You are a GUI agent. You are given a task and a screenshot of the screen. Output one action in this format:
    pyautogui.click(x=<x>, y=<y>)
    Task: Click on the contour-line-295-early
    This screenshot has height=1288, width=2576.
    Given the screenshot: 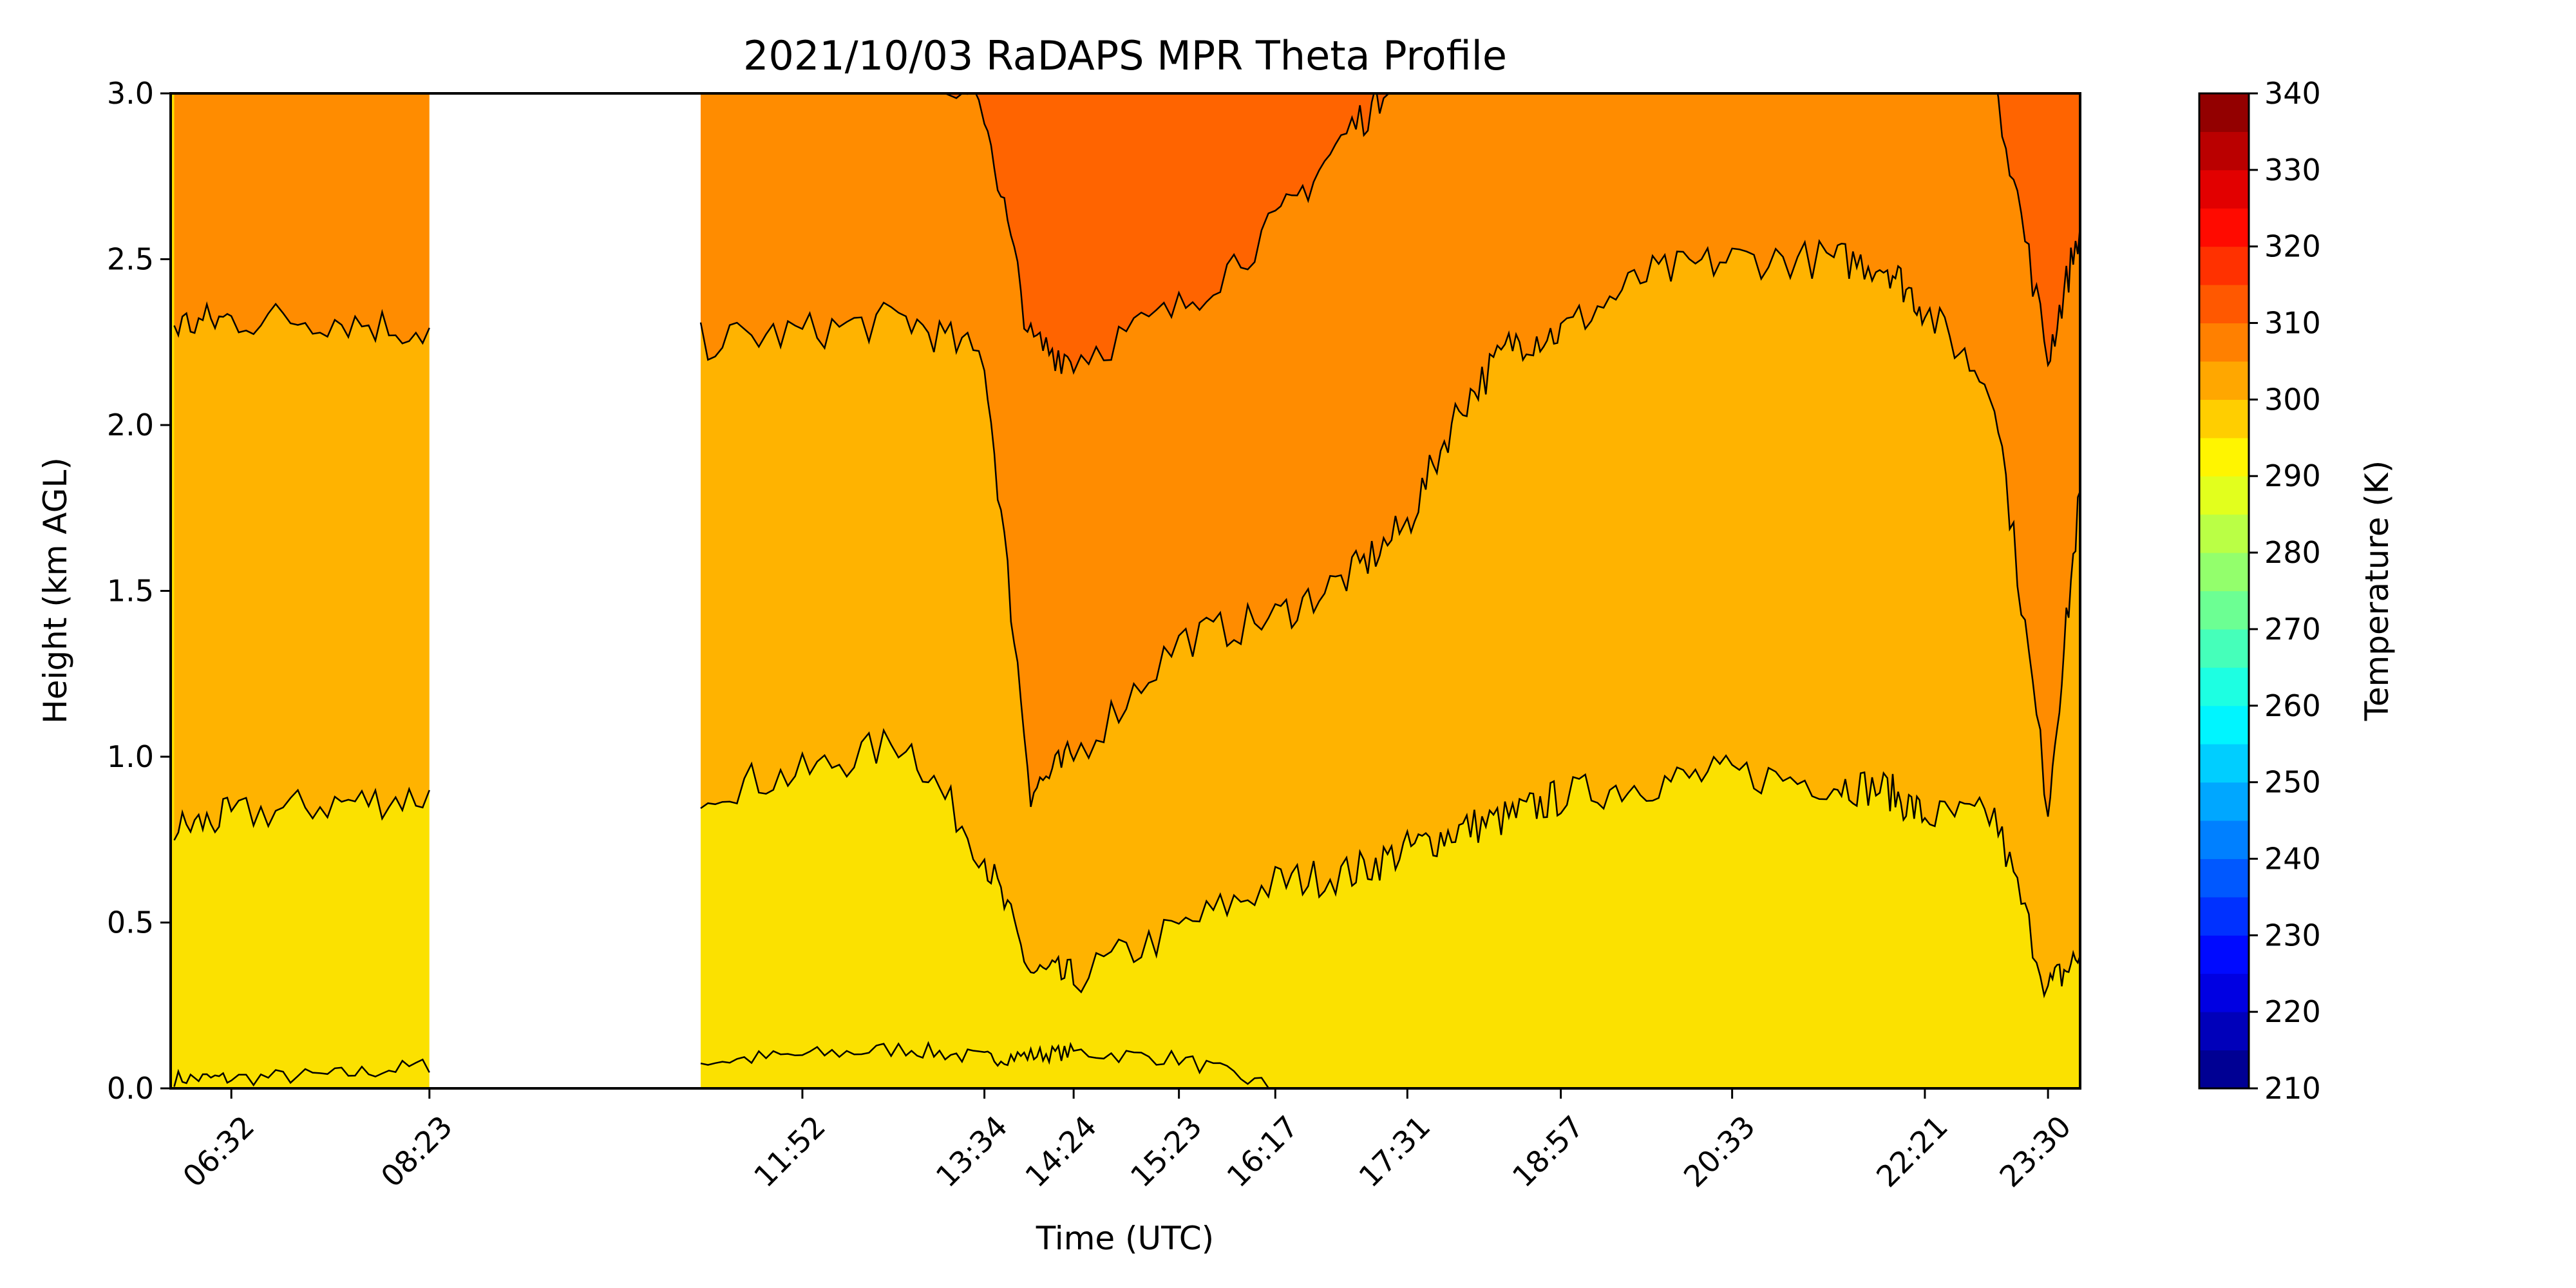 What is the action you would take?
    pyautogui.click(x=301, y=1072)
    